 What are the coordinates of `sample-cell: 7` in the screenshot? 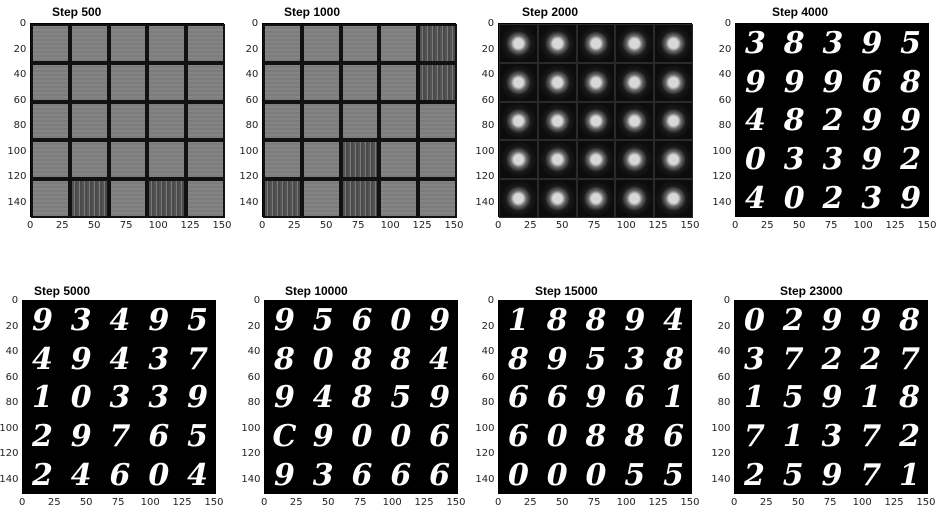 It's located at (120, 436).